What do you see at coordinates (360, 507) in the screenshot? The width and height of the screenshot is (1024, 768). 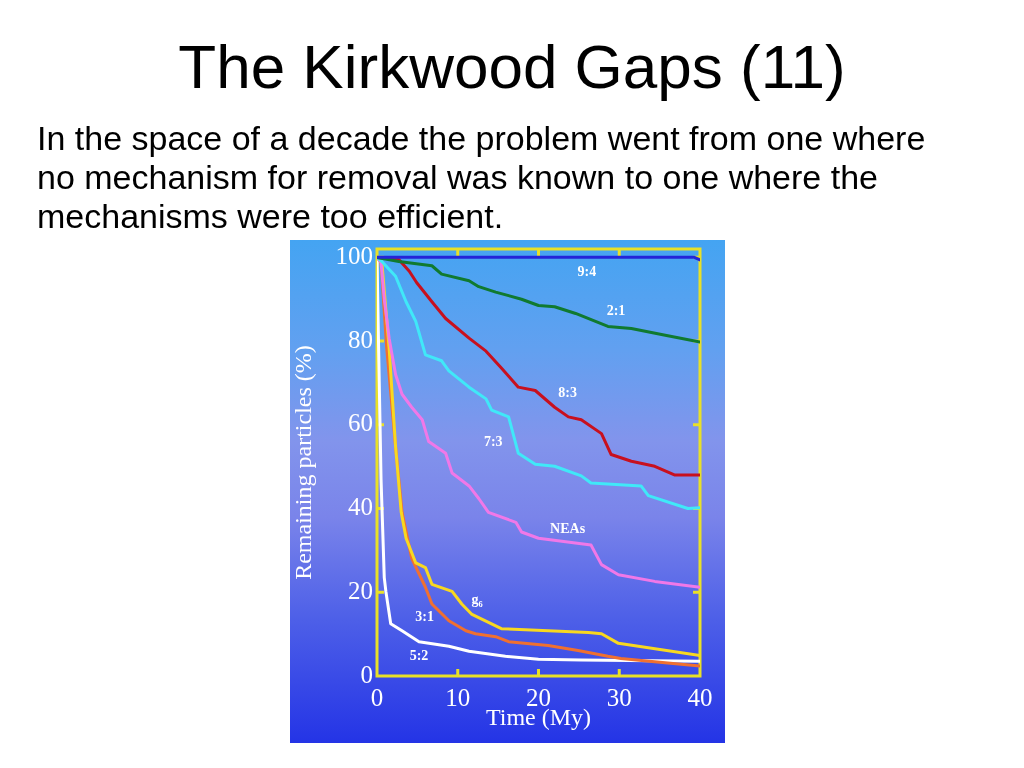 I see `y-tick-label: 40` at bounding box center [360, 507].